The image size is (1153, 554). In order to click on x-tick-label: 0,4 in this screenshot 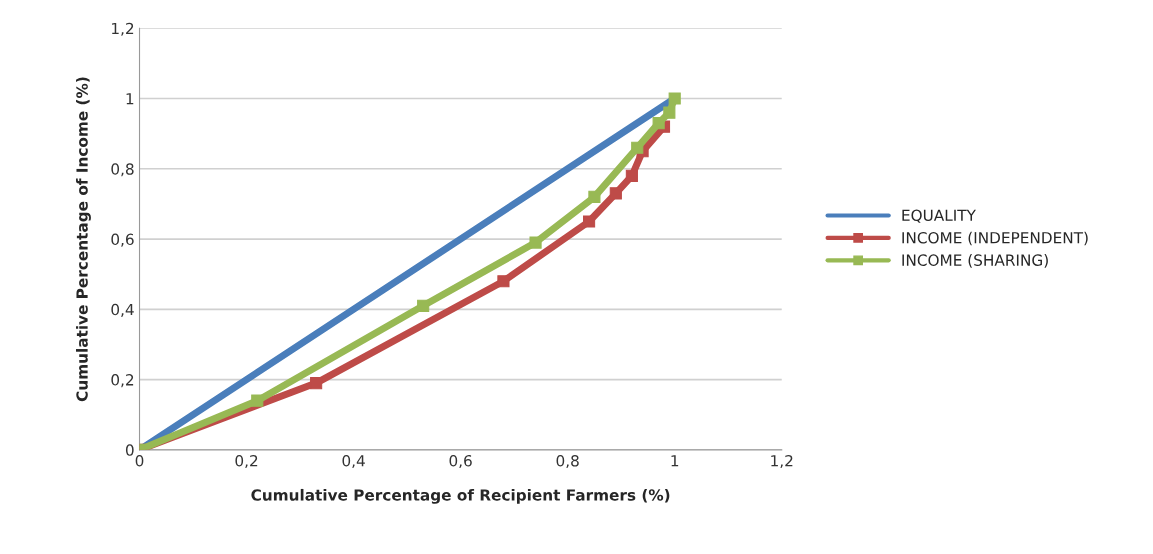, I will do `click(353, 461)`.